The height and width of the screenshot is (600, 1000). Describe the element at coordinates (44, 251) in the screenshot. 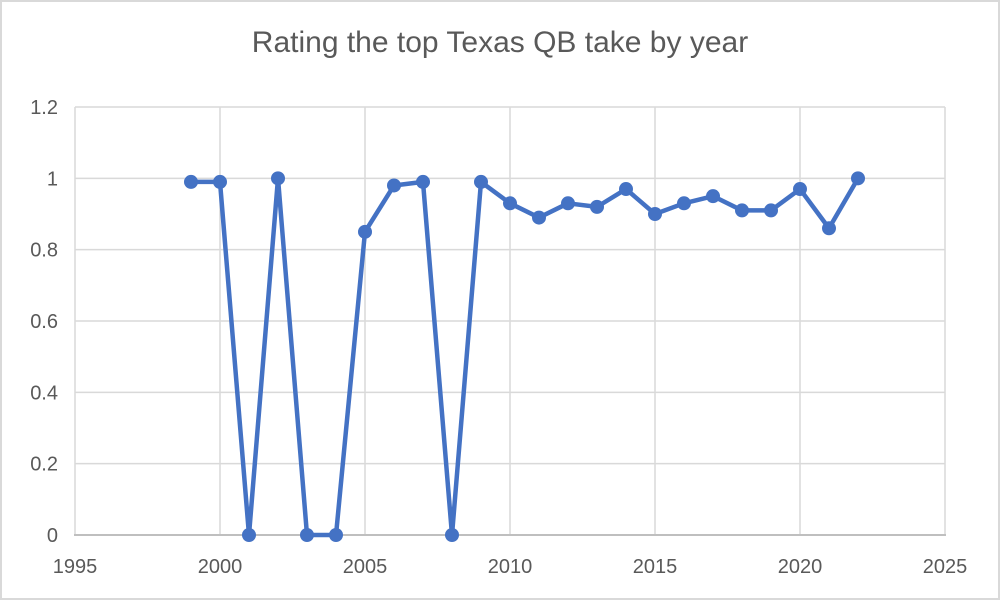

I see `y-axis-tick-label: 0.8` at that location.